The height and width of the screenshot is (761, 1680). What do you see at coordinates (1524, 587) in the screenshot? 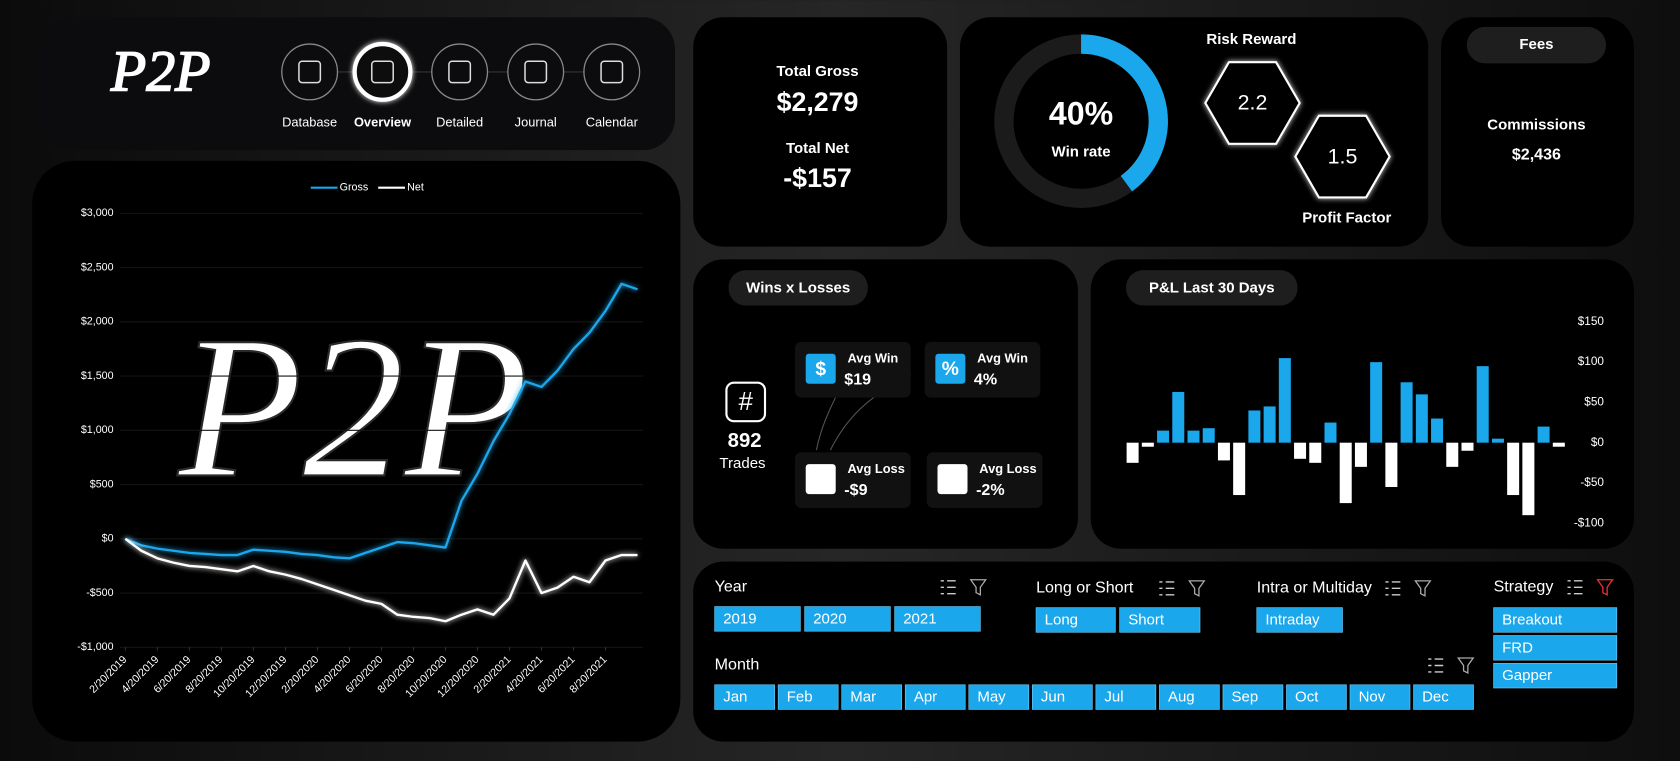
I see `filter-title: Strategy` at bounding box center [1524, 587].